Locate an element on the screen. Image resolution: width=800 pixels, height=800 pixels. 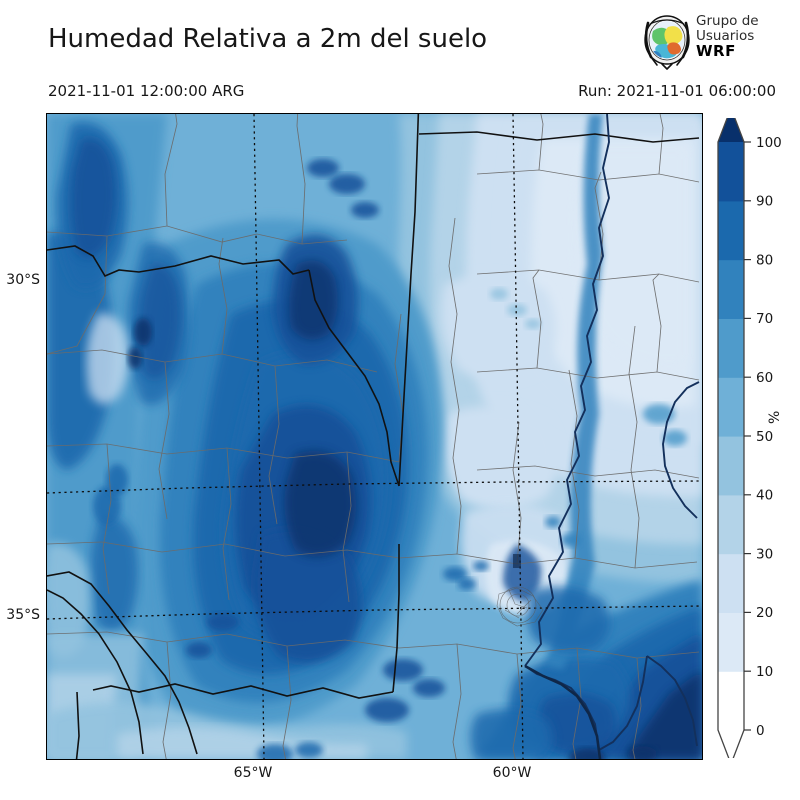
logo-text: Grupo de Usuarios WRF is located at coordinates (744, 43).